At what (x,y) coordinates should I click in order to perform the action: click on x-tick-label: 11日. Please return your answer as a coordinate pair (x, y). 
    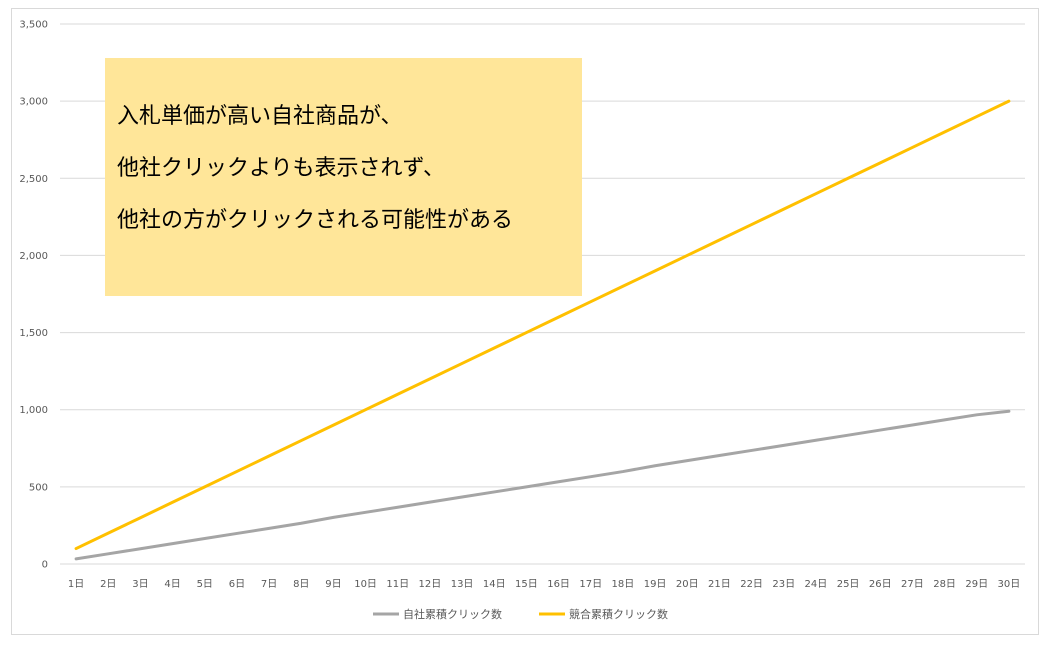
    Looking at the image, I should click on (397, 584).